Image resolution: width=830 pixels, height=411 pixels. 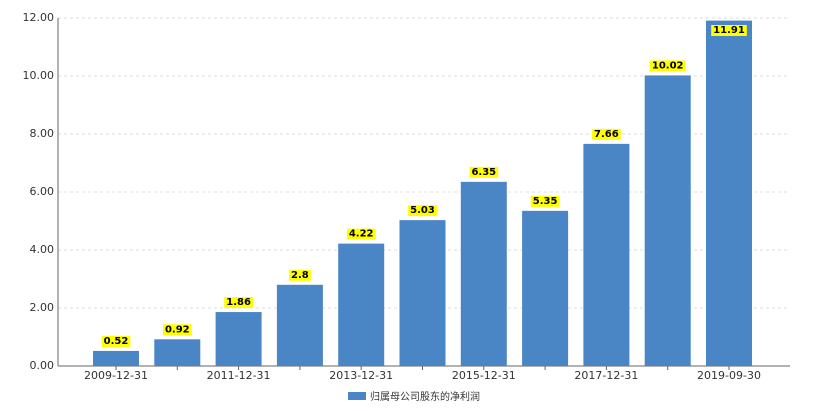 I want to click on x-tick-label: 2019-09-30, so click(x=729, y=375).